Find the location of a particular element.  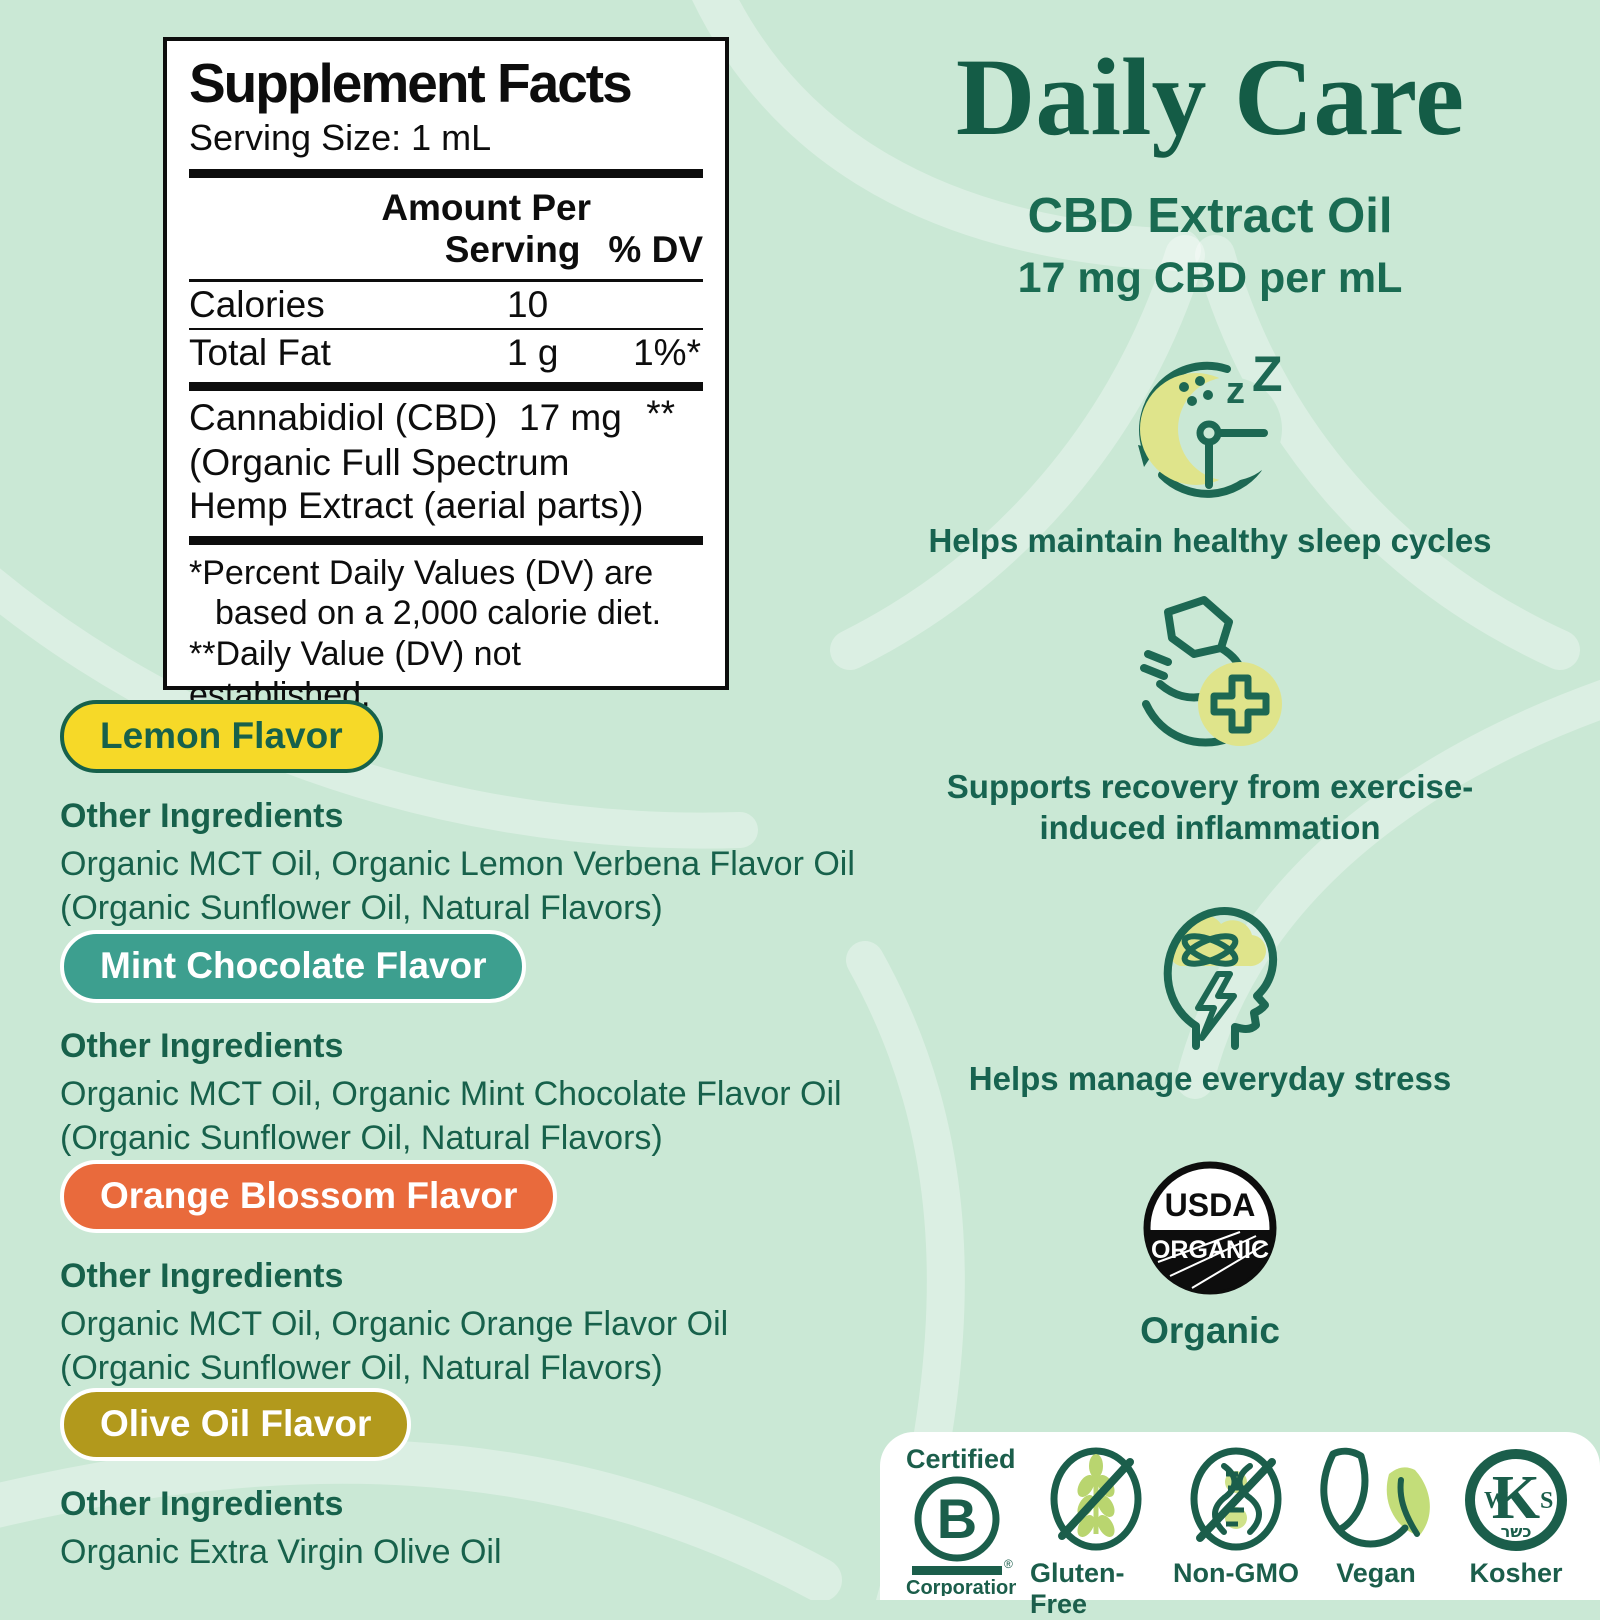

benefit-recovery is located at coordinates (1210, 676).